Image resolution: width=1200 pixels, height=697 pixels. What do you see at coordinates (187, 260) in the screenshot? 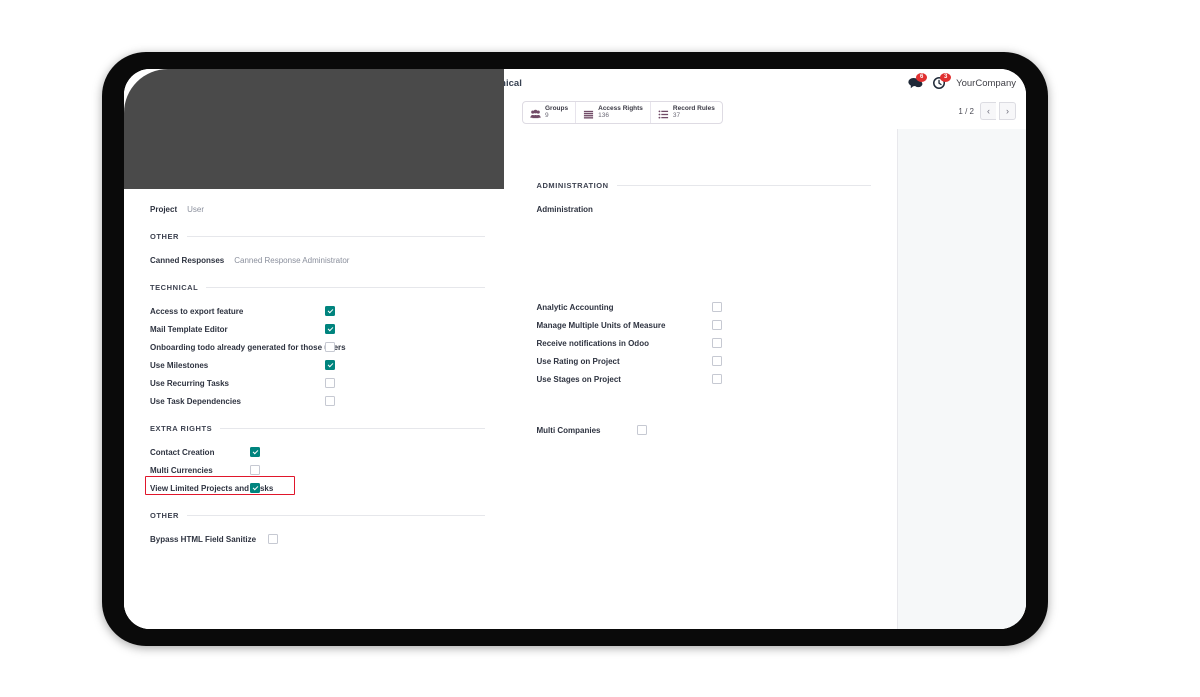
I see `field-label-canned-responses: Canned Responses` at bounding box center [187, 260].